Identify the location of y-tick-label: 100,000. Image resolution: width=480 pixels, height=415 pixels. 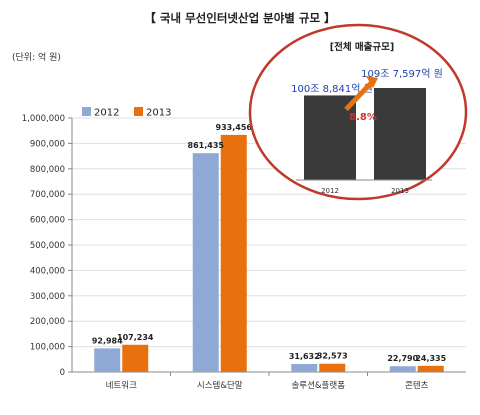
(47, 348).